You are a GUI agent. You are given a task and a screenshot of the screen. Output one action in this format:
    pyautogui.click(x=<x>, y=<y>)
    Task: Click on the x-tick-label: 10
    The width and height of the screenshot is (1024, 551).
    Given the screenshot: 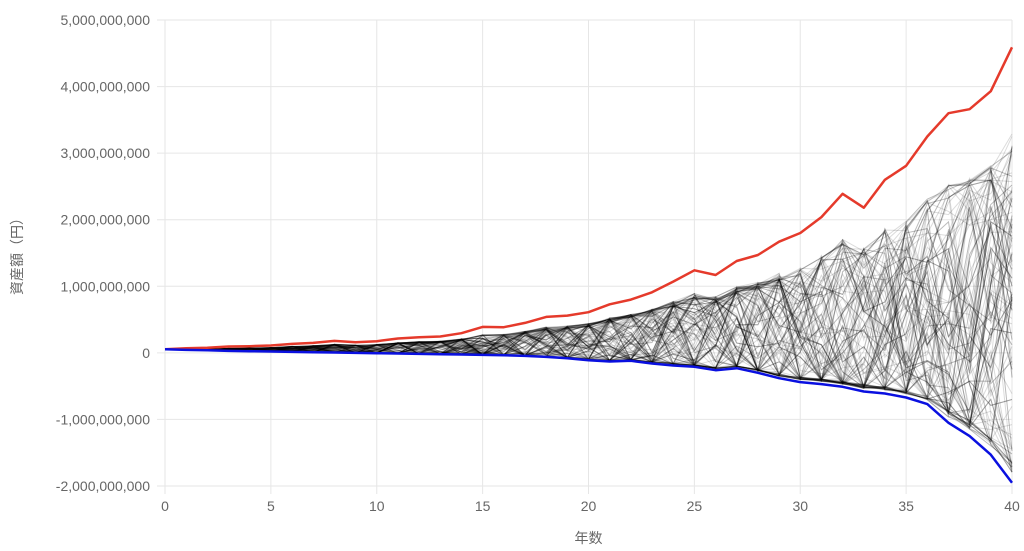 What is the action you would take?
    pyautogui.click(x=377, y=506)
    